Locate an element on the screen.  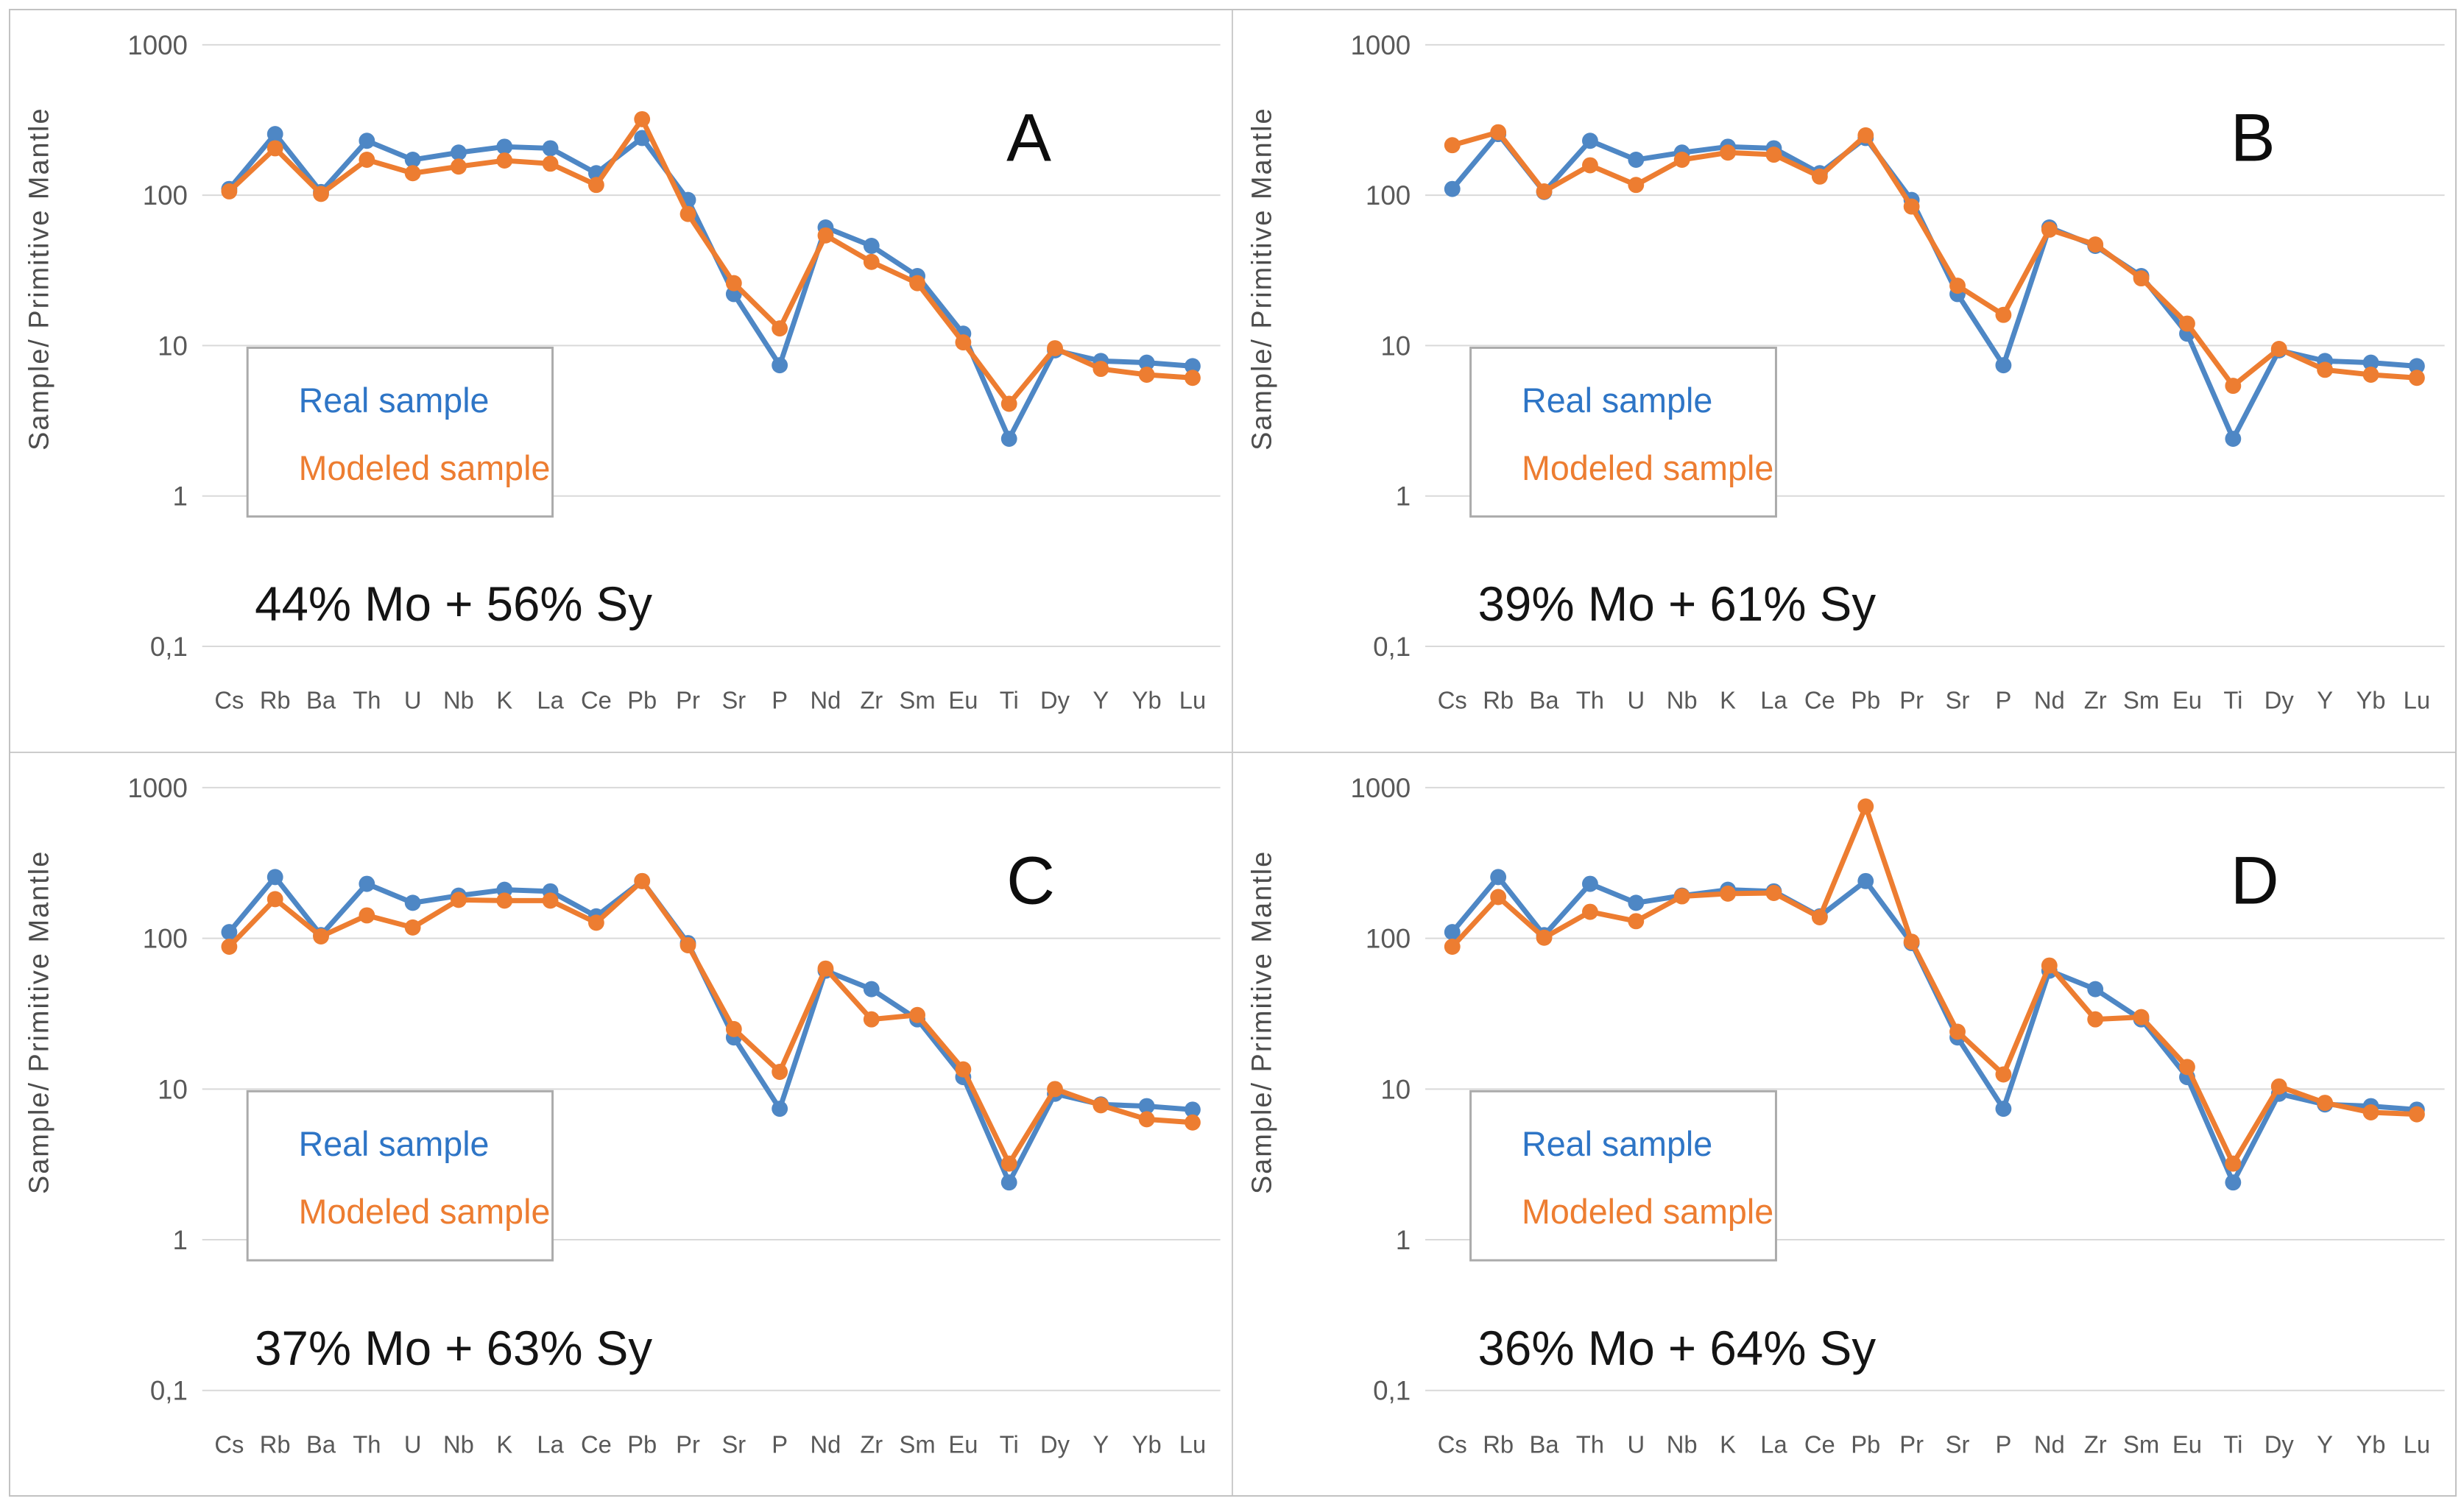
series-line is located at coordinates (1933, 984).